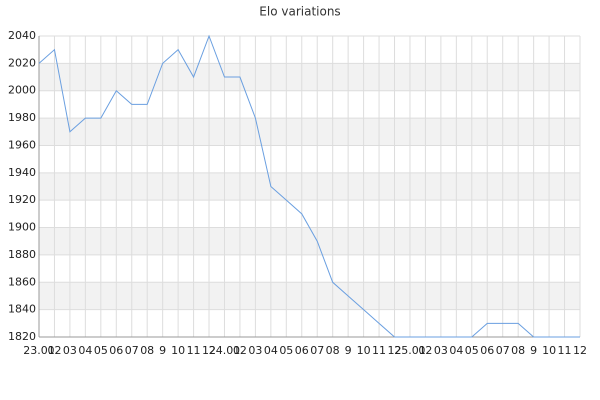 The height and width of the screenshot is (400, 600). Describe the element at coordinates (22, 309) in the screenshot. I see `y-tick-label: 1840` at that location.